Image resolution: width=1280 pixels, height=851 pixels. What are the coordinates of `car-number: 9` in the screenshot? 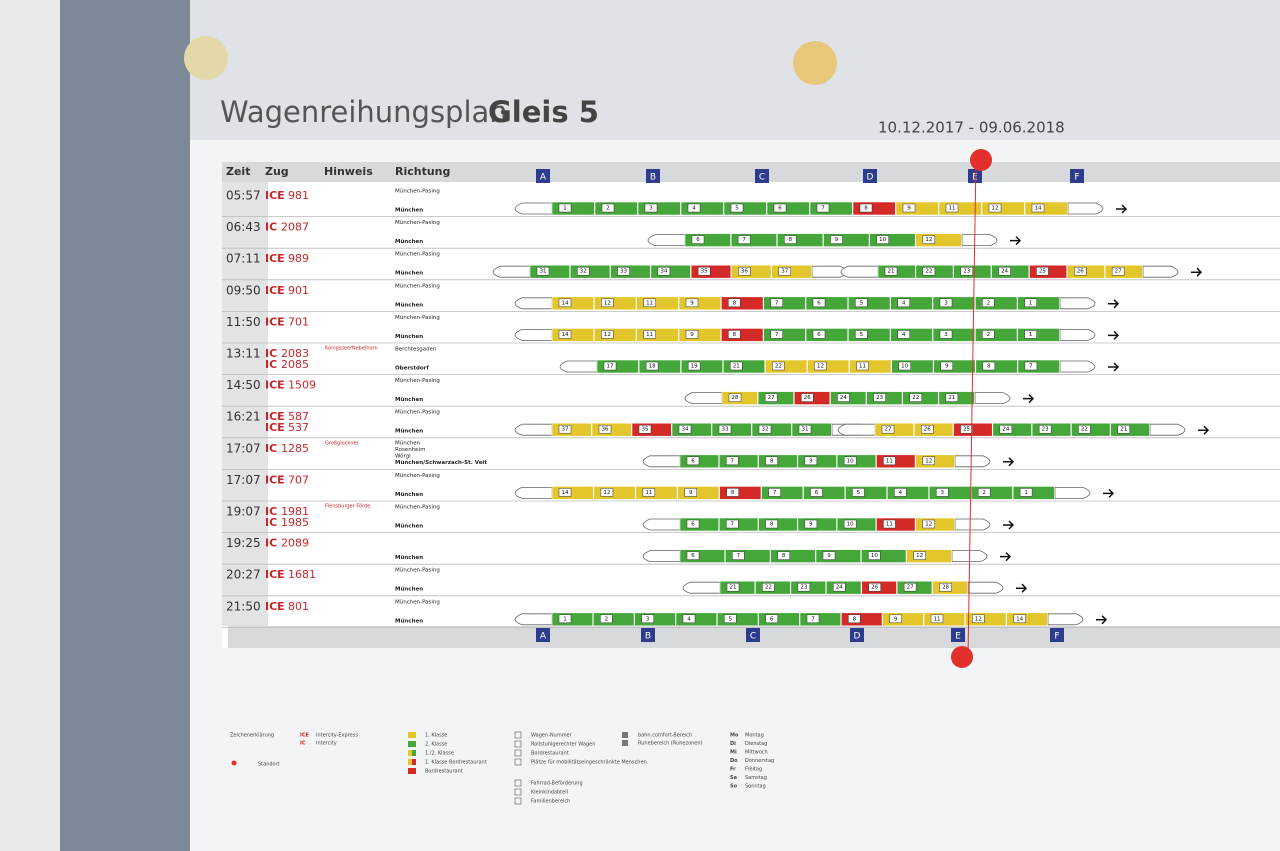 It's located at (947, 367).